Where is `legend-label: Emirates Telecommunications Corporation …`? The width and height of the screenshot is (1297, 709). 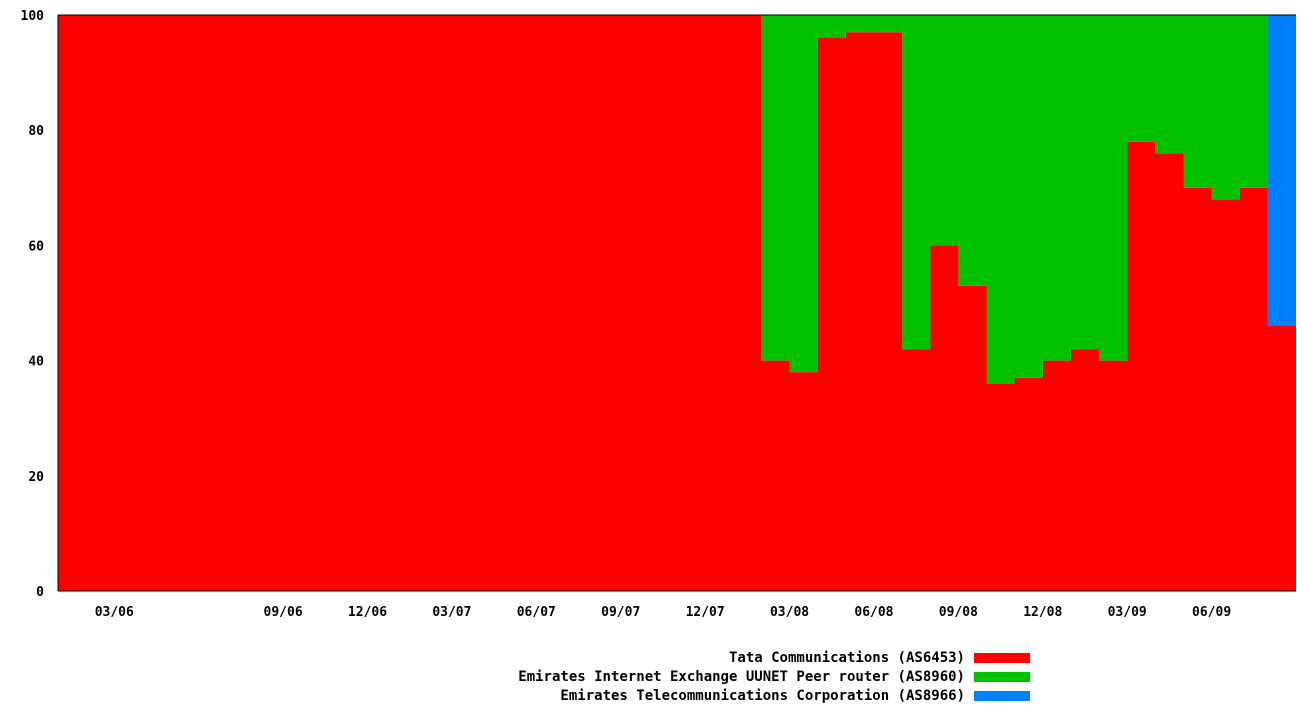 legend-label: Emirates Telecommunications Corporation … is located at coordinates (762, 695).